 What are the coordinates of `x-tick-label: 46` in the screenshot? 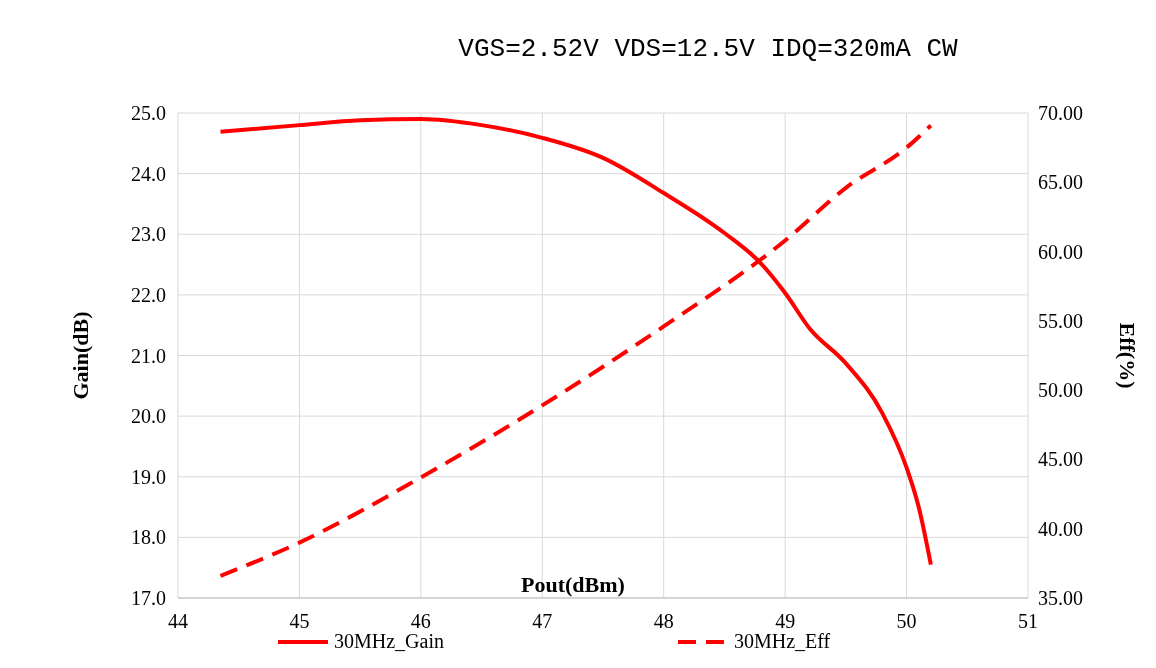 It's located at (420, 621).